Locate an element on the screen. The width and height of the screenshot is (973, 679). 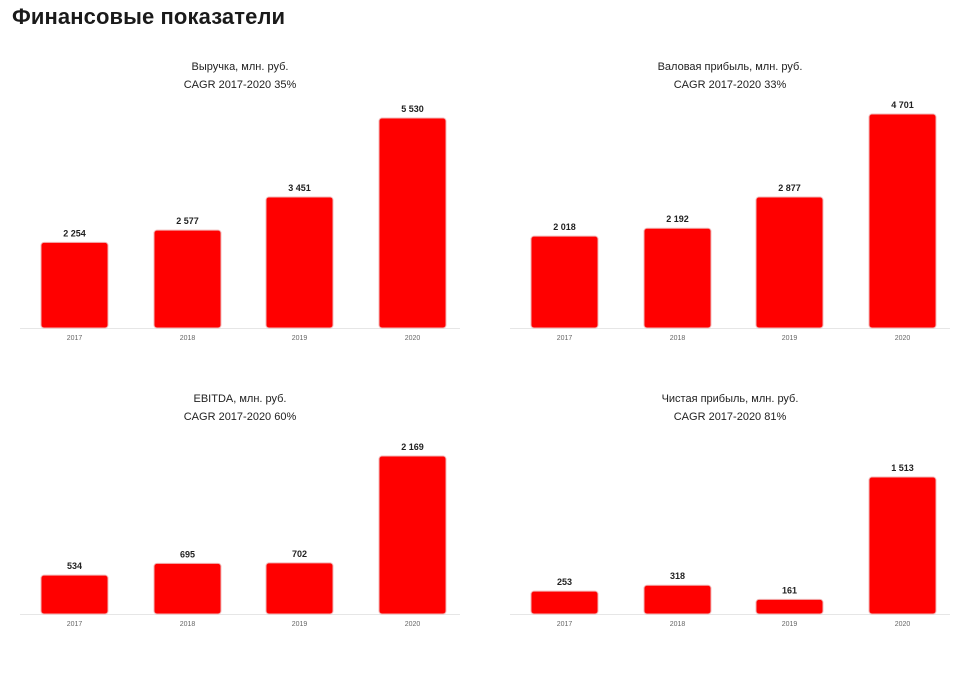
chart-subtitle: CAGR 2017-2020 81% is located at coordinates (730, 417).